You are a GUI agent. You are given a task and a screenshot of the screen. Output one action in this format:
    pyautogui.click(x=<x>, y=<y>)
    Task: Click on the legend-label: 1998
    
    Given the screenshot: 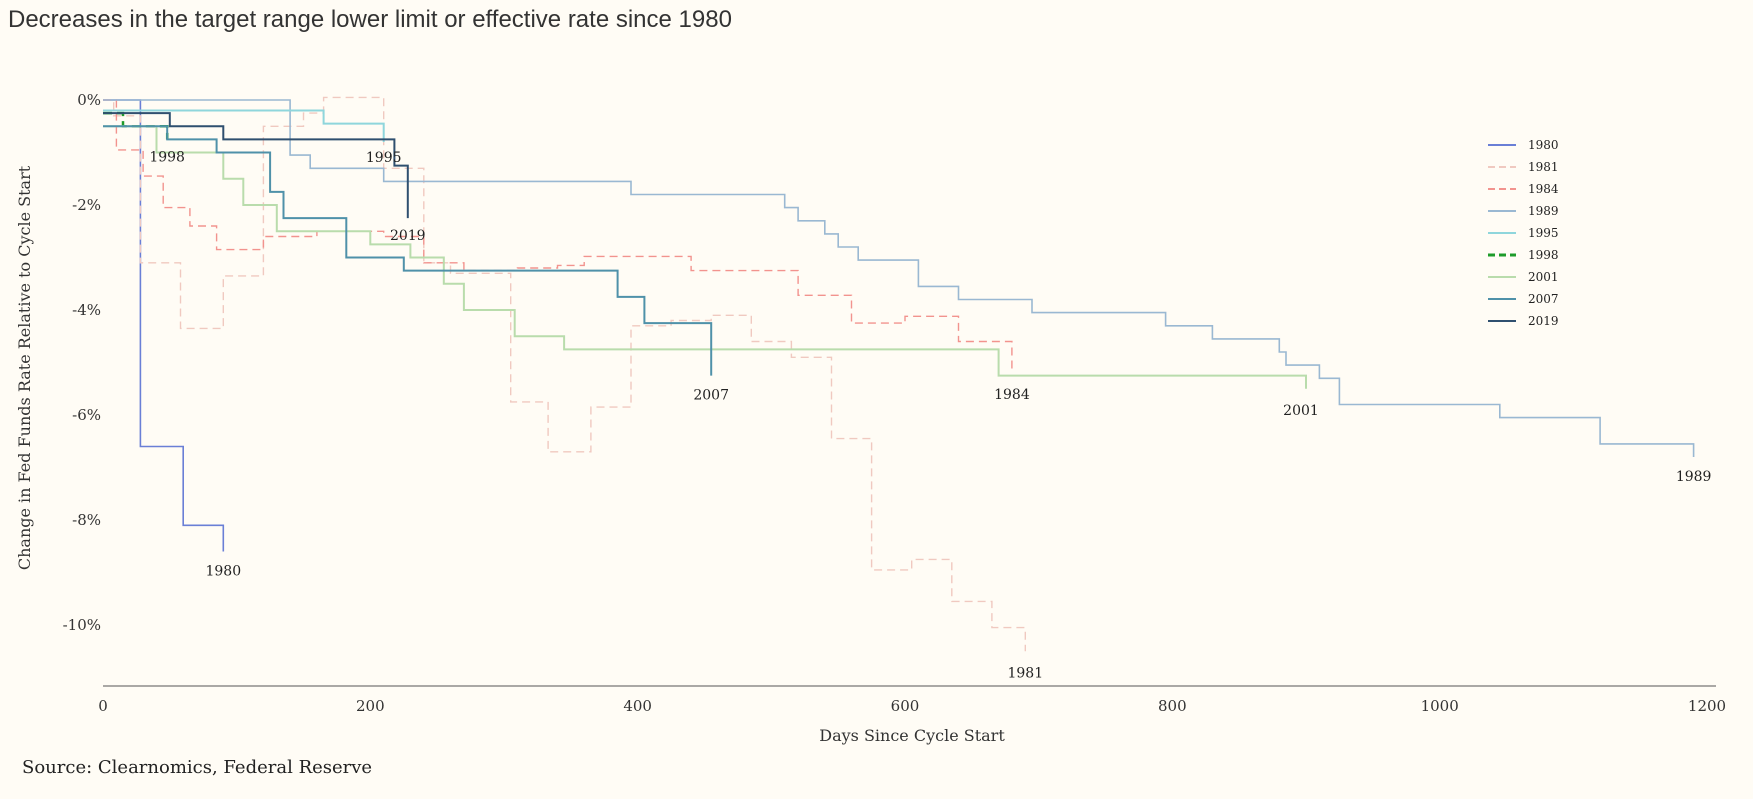 What is the action you would take?
    pyautogui.click(x=1543, y=255)
    